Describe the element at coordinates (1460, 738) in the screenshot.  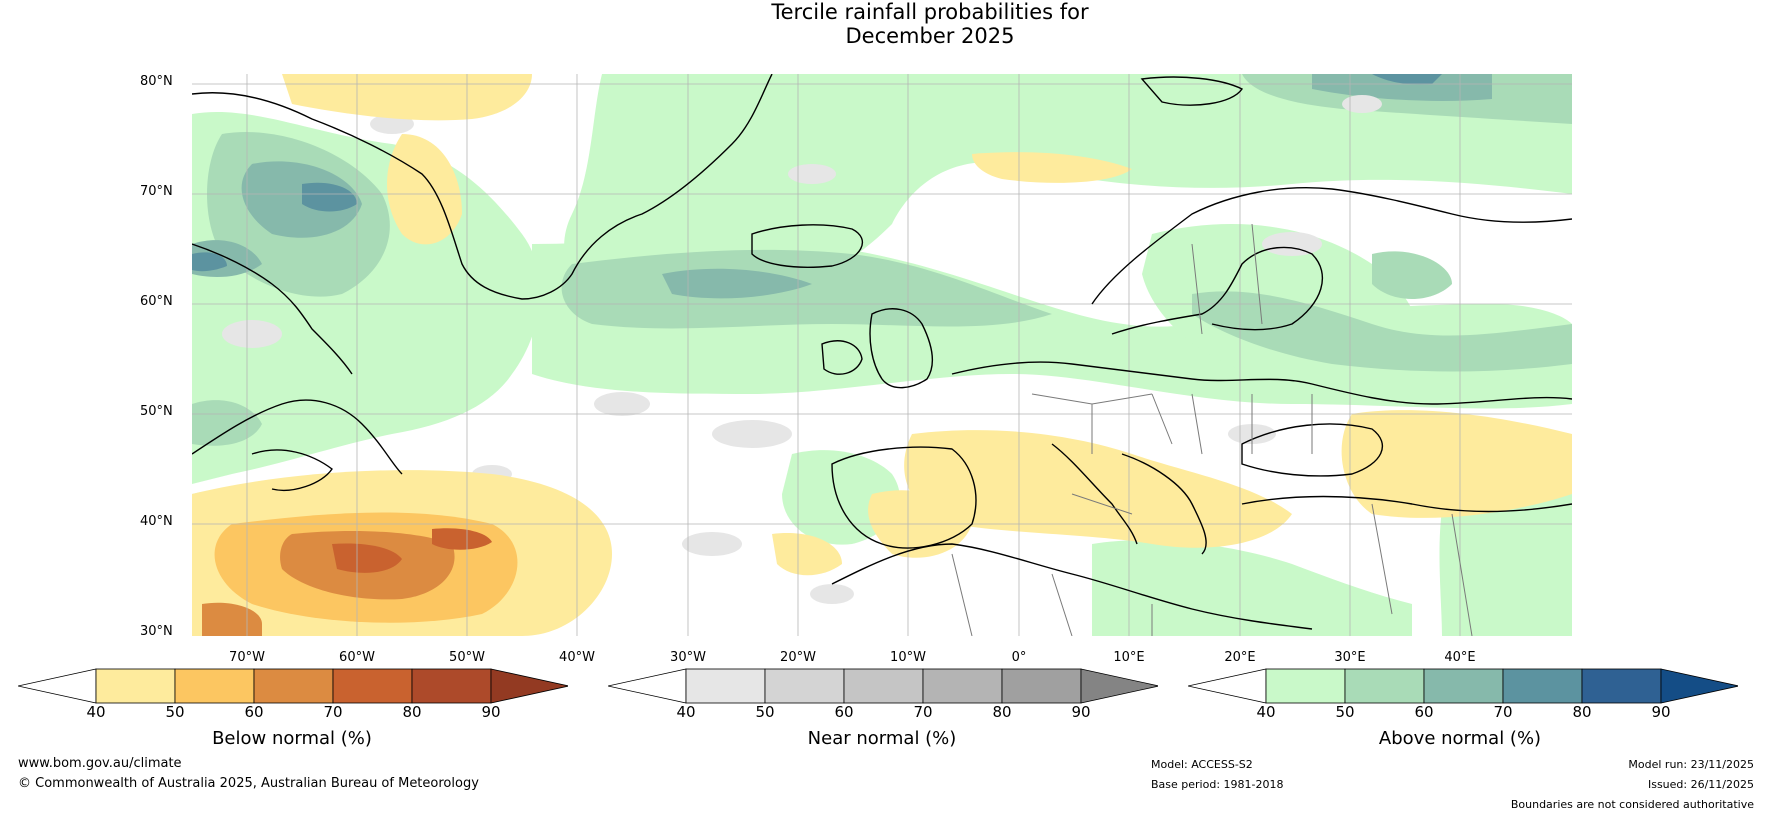
I see `colorbar-above-normal-label: Above normal (%)` at that location.